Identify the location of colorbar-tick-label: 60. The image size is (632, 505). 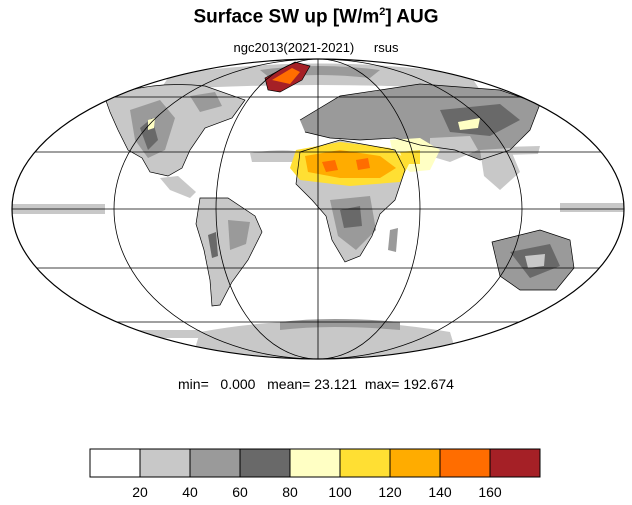
(240, 492).